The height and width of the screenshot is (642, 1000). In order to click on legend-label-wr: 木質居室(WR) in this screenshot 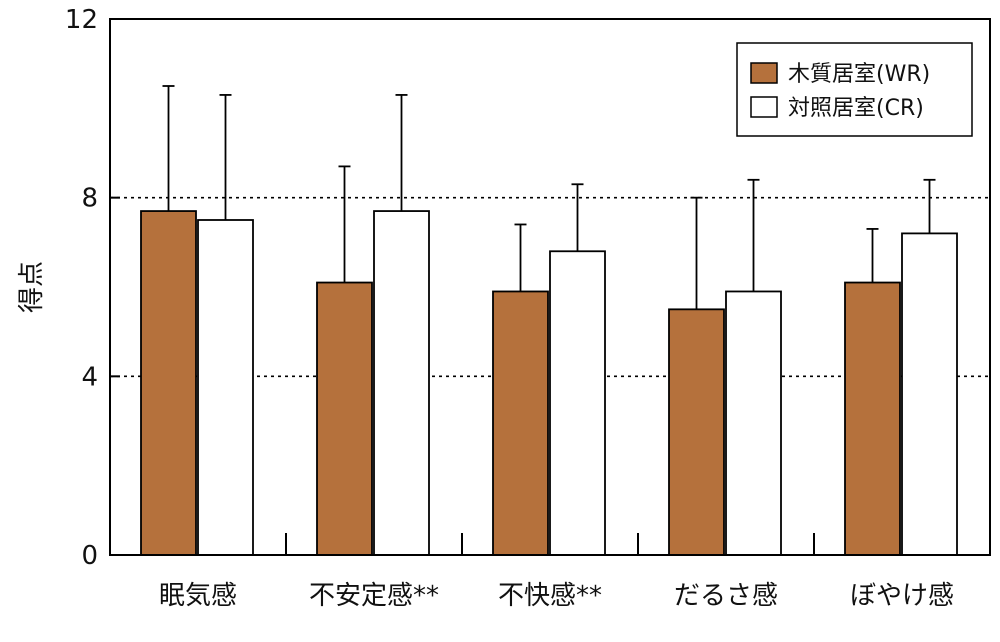, I will do `click(859, 74)`.